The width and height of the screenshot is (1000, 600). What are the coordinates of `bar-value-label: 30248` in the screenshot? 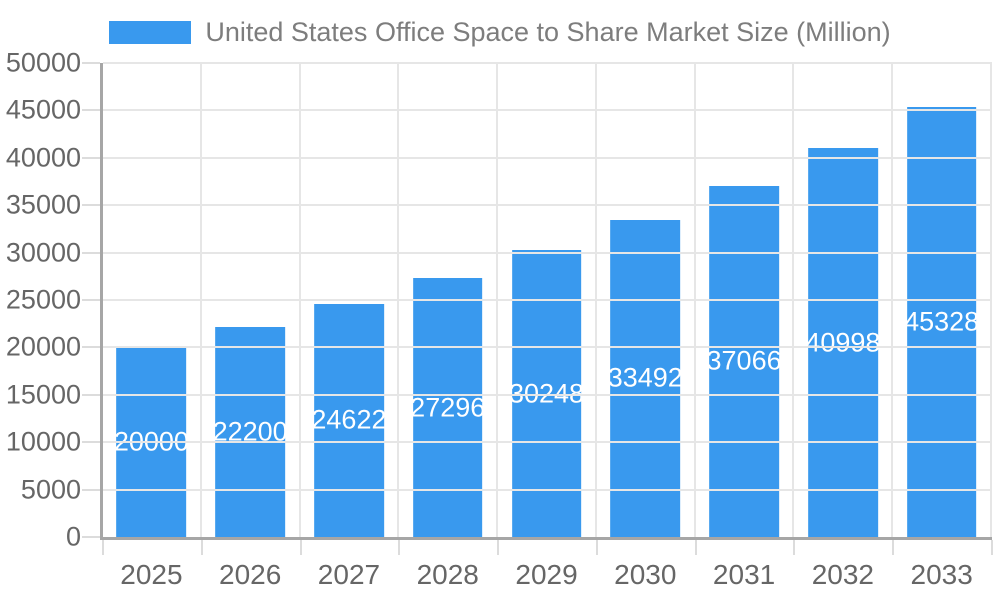 It's located at (546, 393).